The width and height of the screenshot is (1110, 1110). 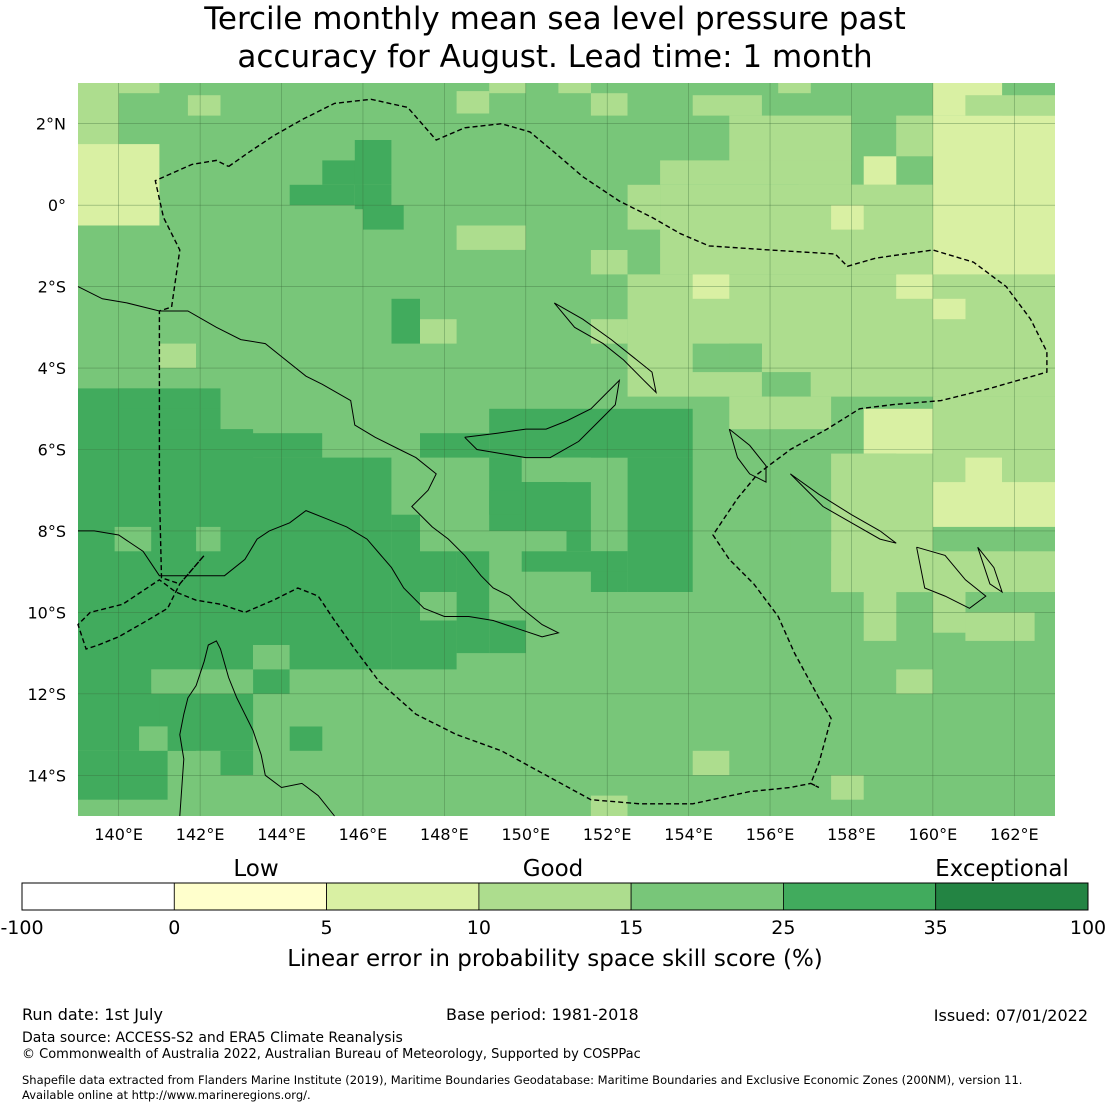 I want to click on colorbar-bins, so click(x=555, y=896).